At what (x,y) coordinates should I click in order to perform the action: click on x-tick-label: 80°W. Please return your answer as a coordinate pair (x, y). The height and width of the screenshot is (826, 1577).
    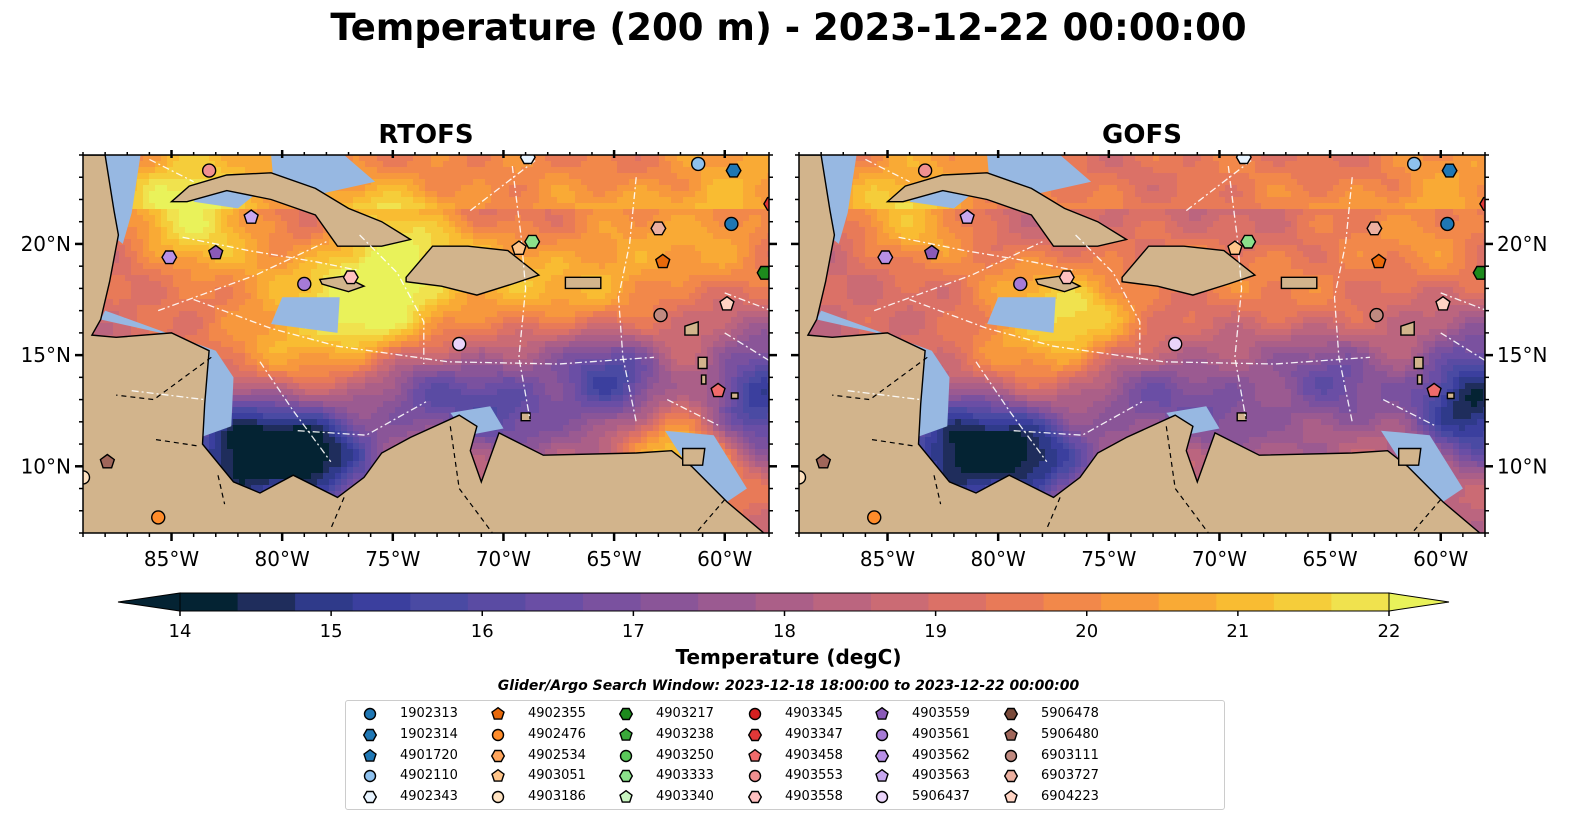
    Looking at the image, I should click on (998, 559).